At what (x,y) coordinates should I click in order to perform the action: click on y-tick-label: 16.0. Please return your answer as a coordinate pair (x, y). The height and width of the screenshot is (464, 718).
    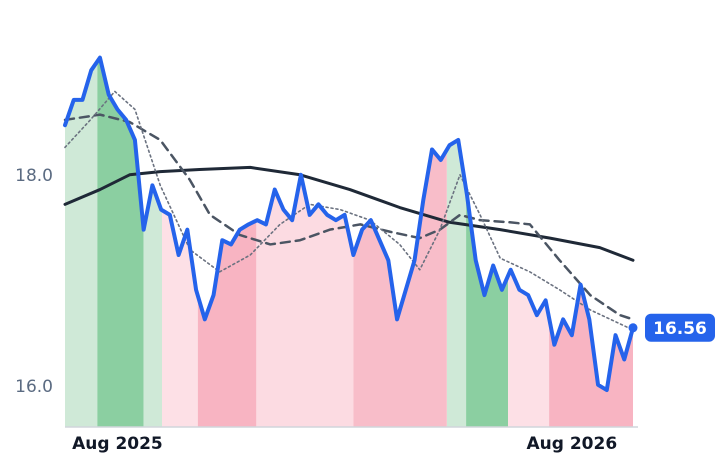
    Looking at the image, I should click on (34, 387).